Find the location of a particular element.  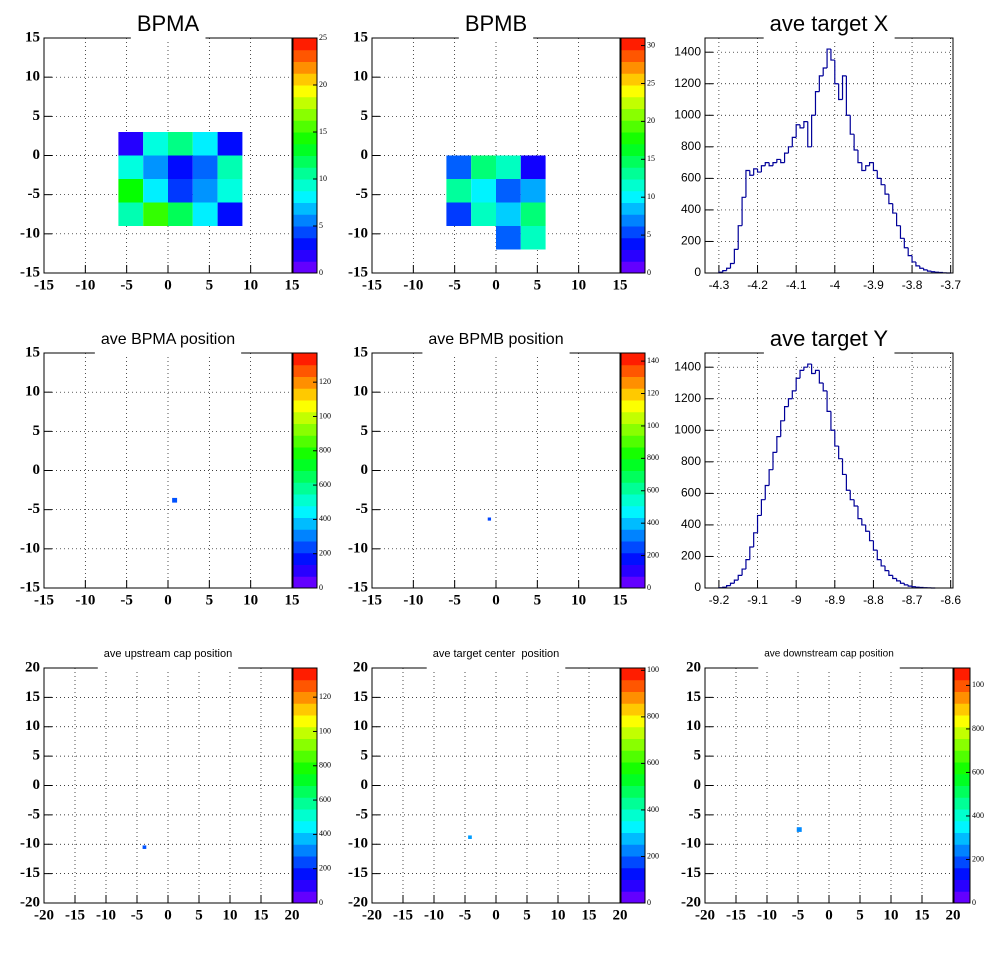

x-tick-label: -8.6 is located at coordinates (950, 600).